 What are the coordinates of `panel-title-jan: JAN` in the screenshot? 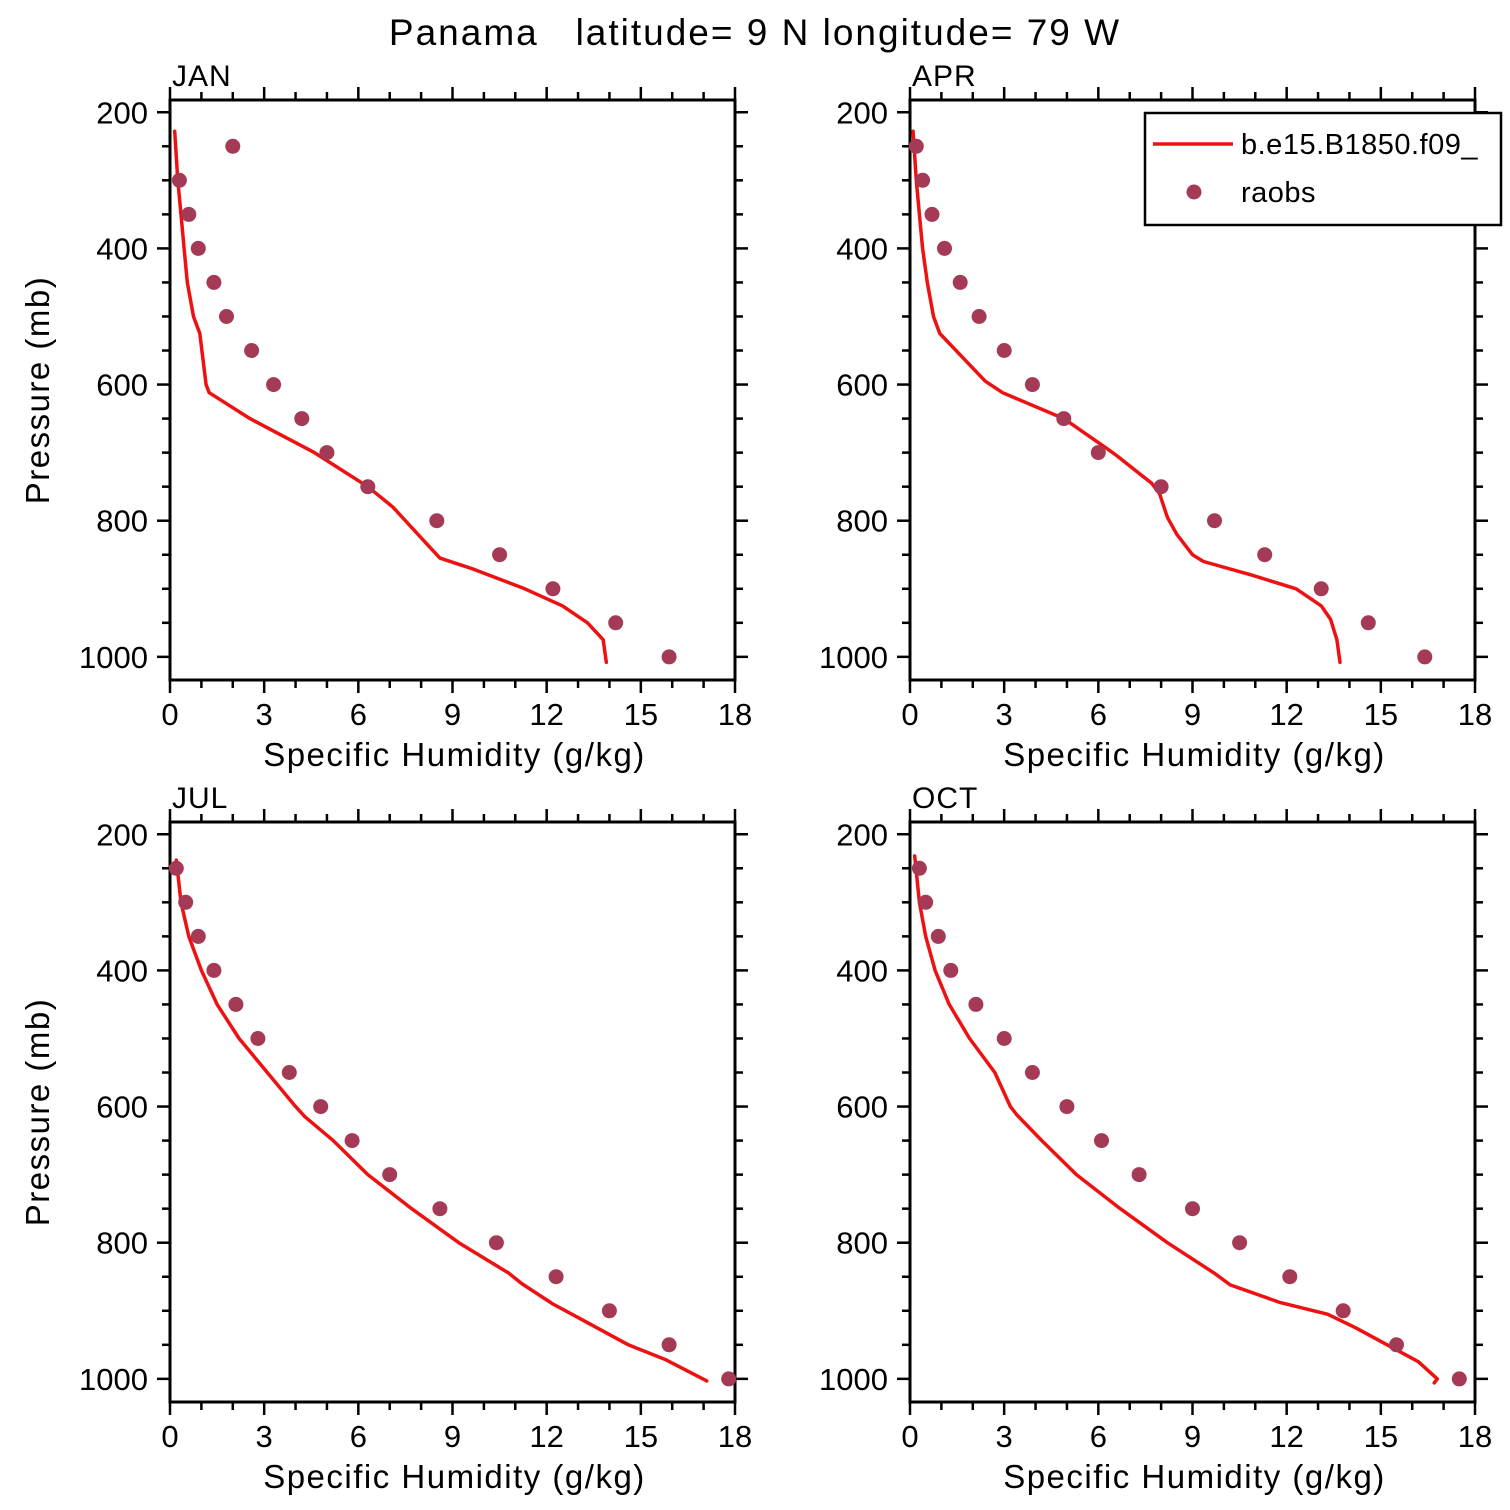 It's located at (202, 76).